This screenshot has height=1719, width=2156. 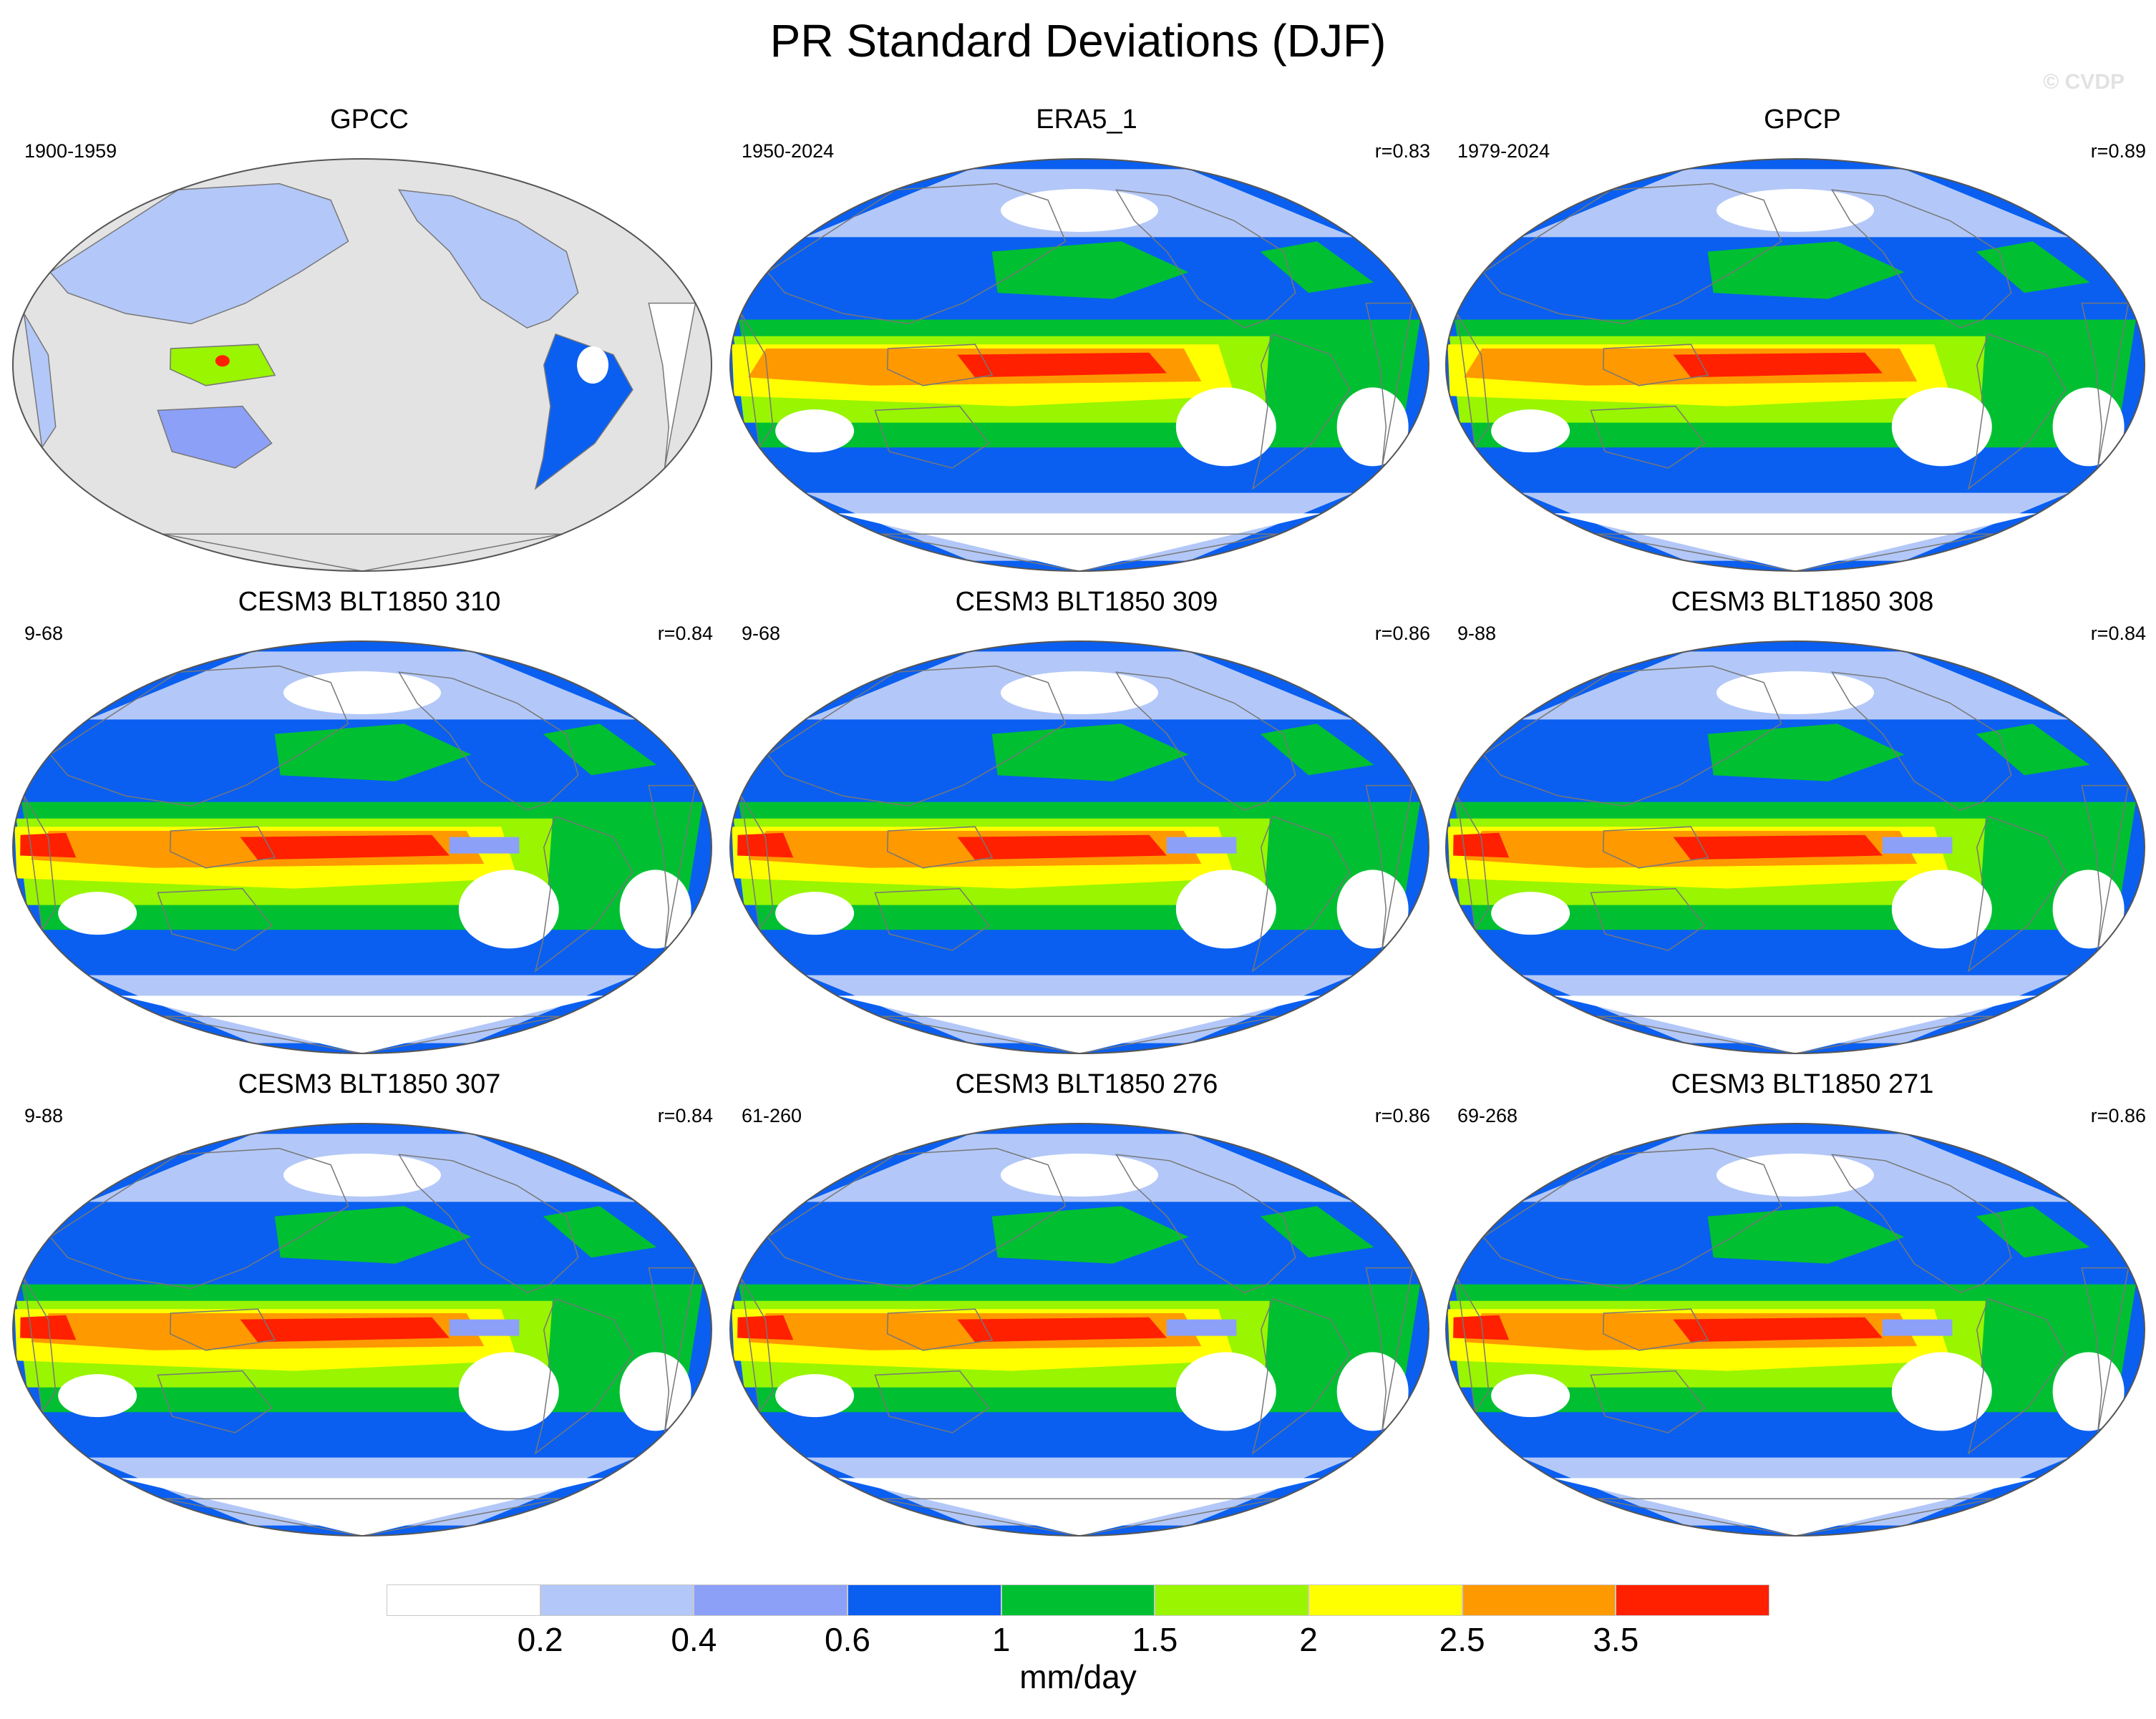 I want to click on land-asia, so click(x=199, y=253).